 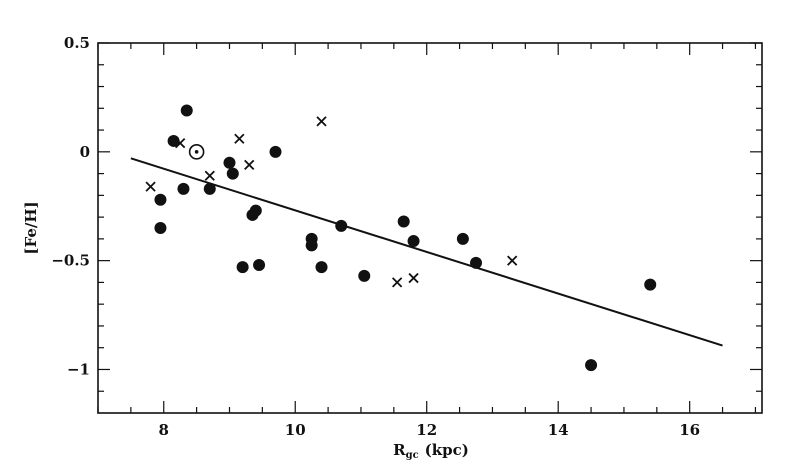 What do you see at coordinates (70, 261) in the screenshot?
I see `y-tick-label: −0.5` at bounding box center [70, 261].